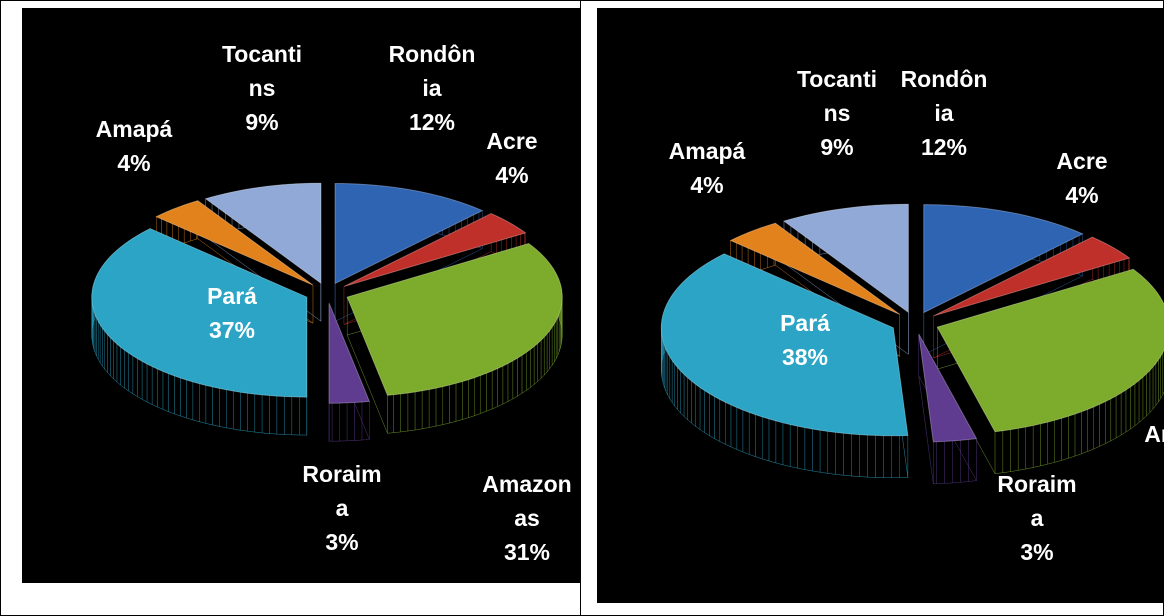 The height and width of the screenshot is (616, 1164). I want to click on cell-divider, so click(580, 308).